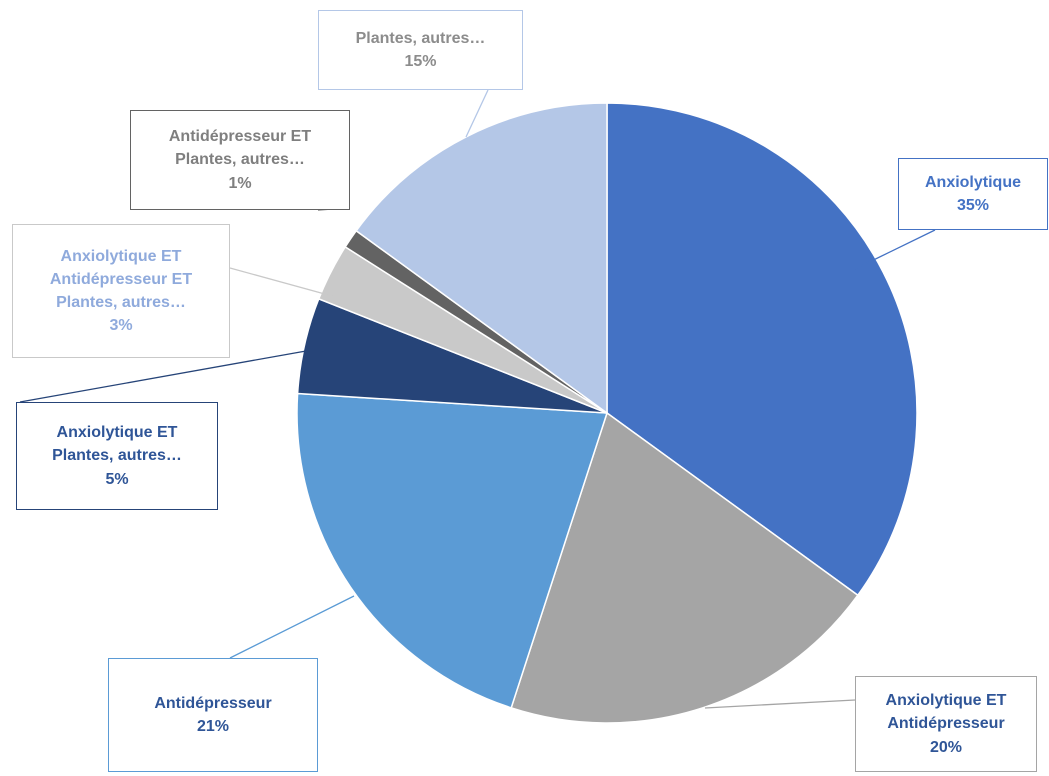 The width and height of the screenshot is (1049, 776). What do you see at coordinates (213, 715) in the screenshot?
I see `data-label: Antidépresseur 21%` at bounding box center [213, 715].